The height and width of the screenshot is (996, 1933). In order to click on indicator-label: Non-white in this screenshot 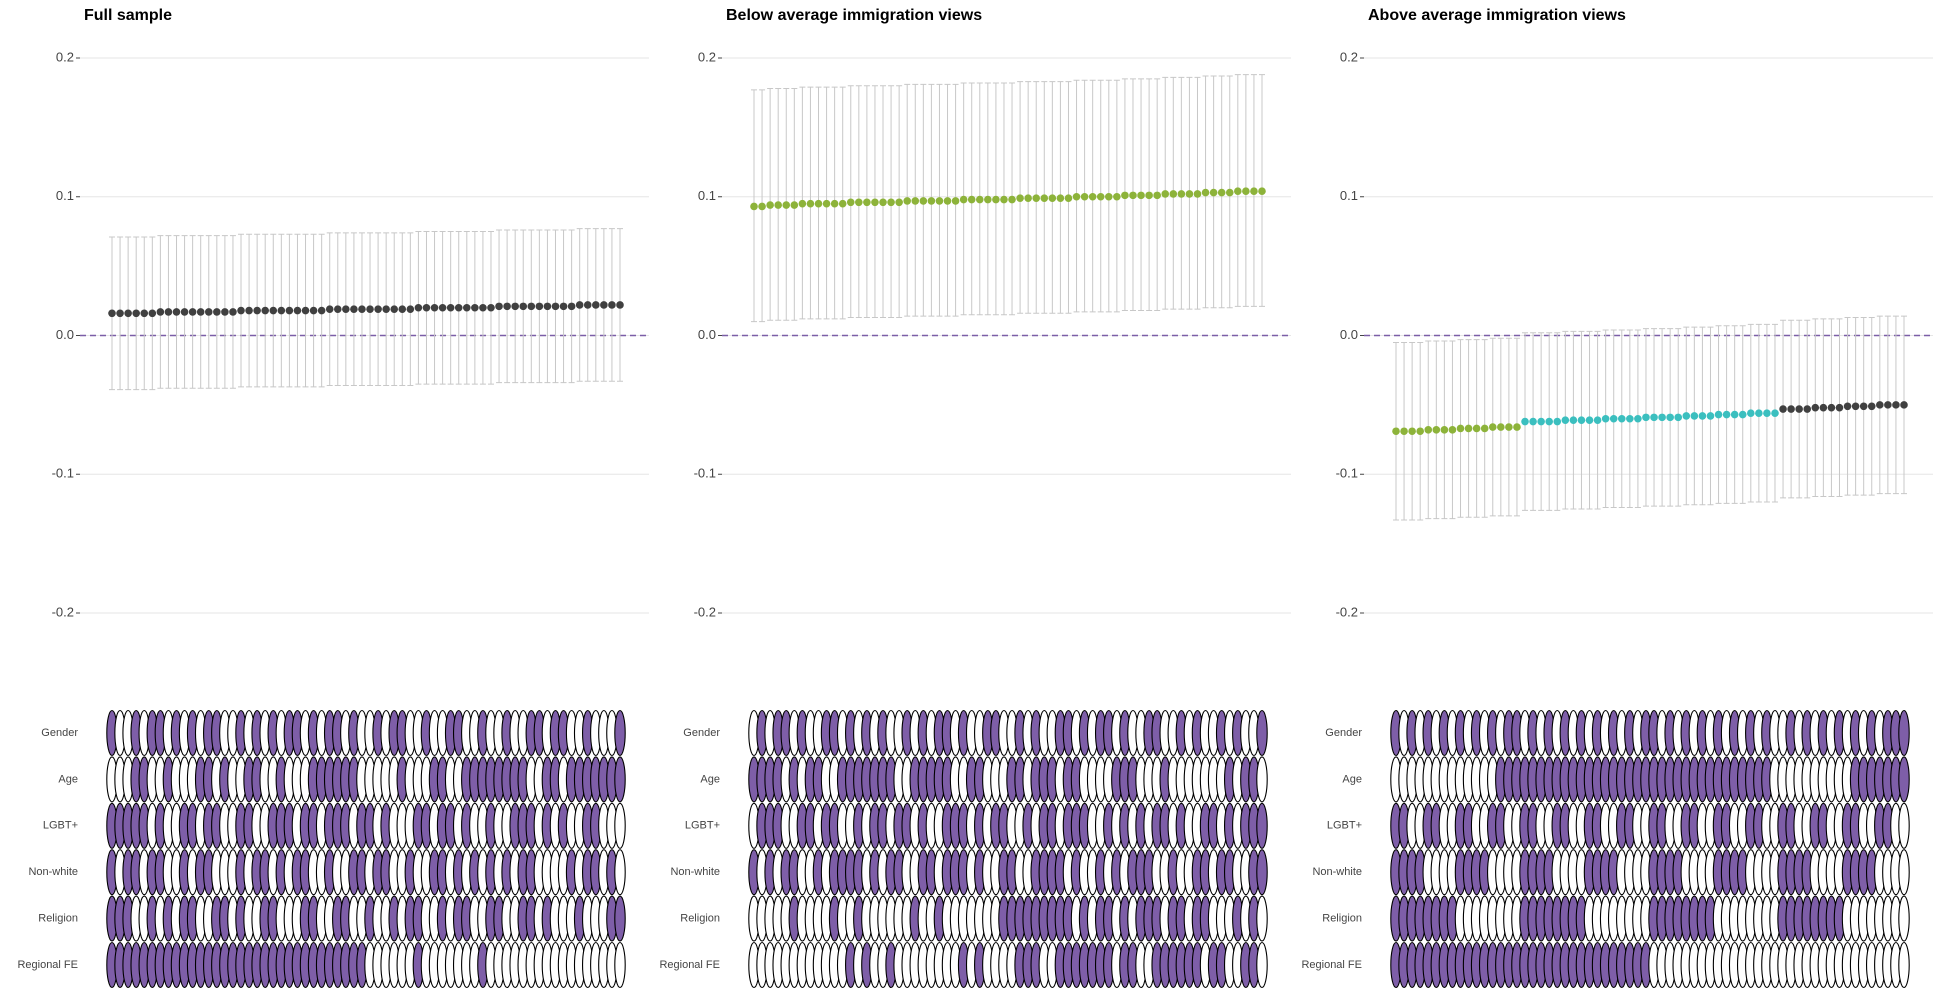, I will do `click(1337, 872)`.